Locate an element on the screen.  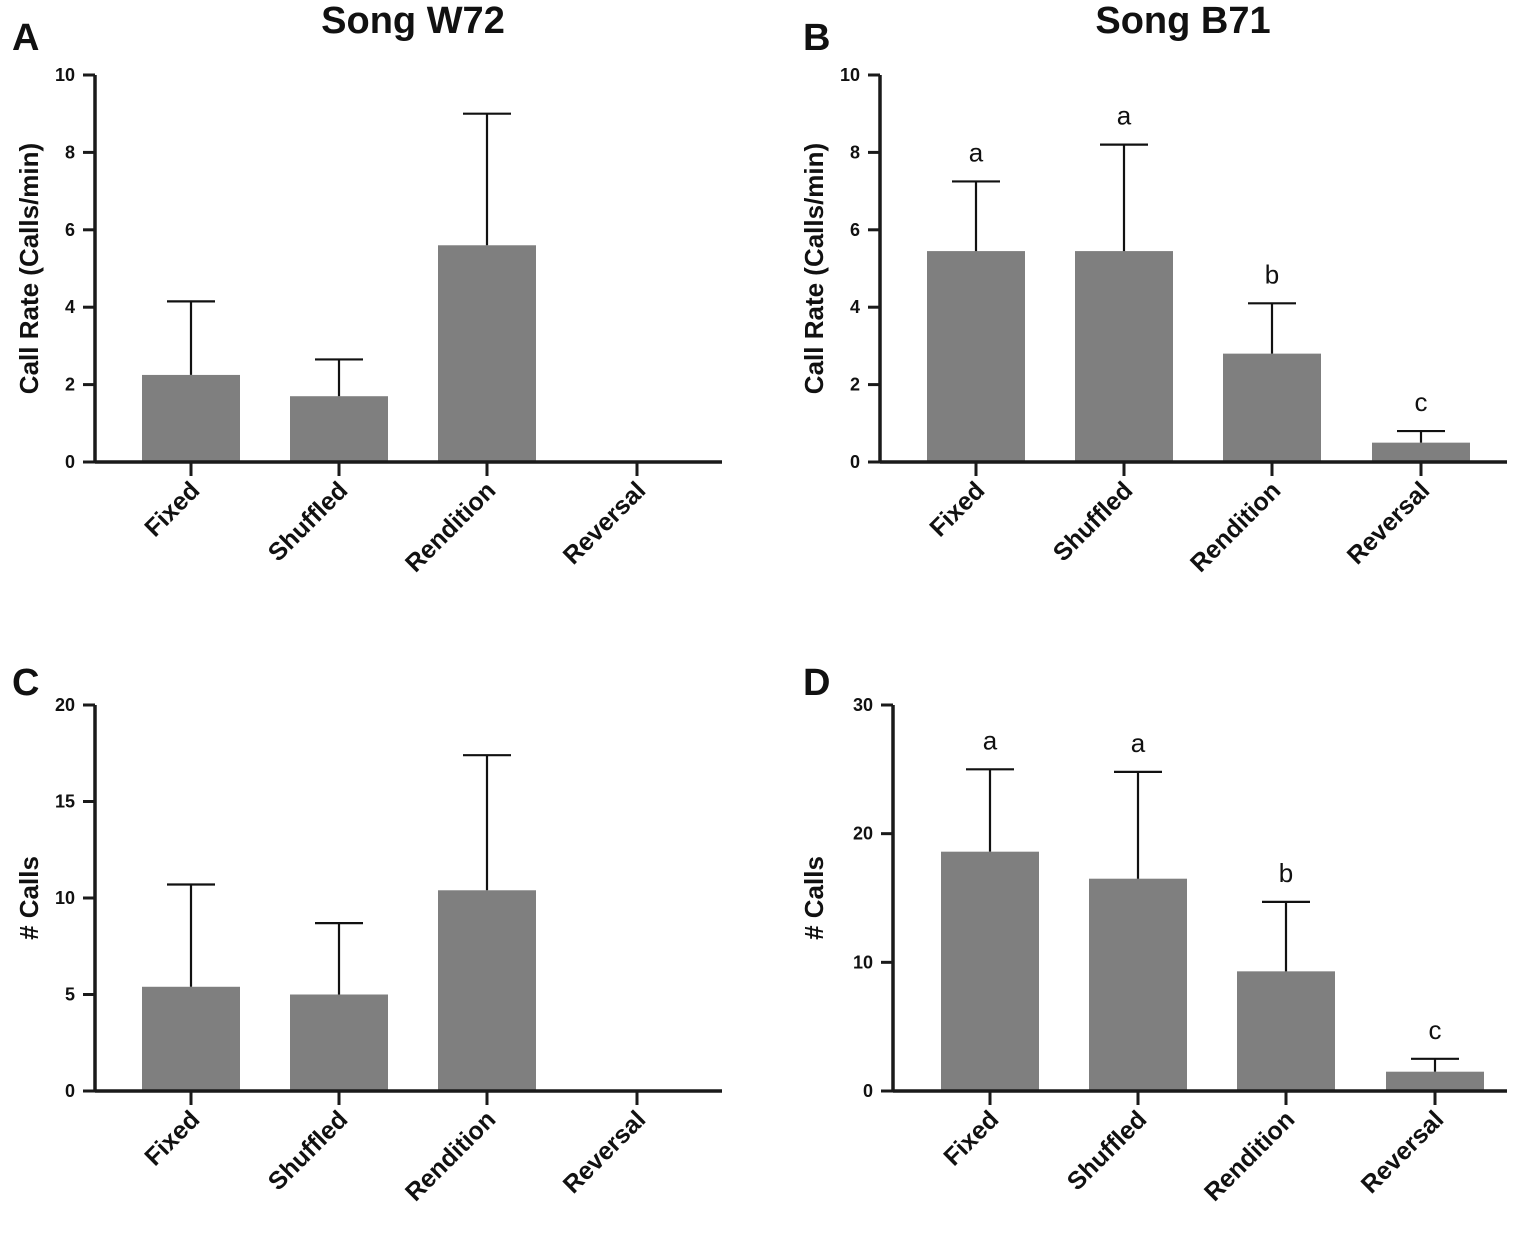
y-tick-label: 5 is located at coordinates (70, 995).